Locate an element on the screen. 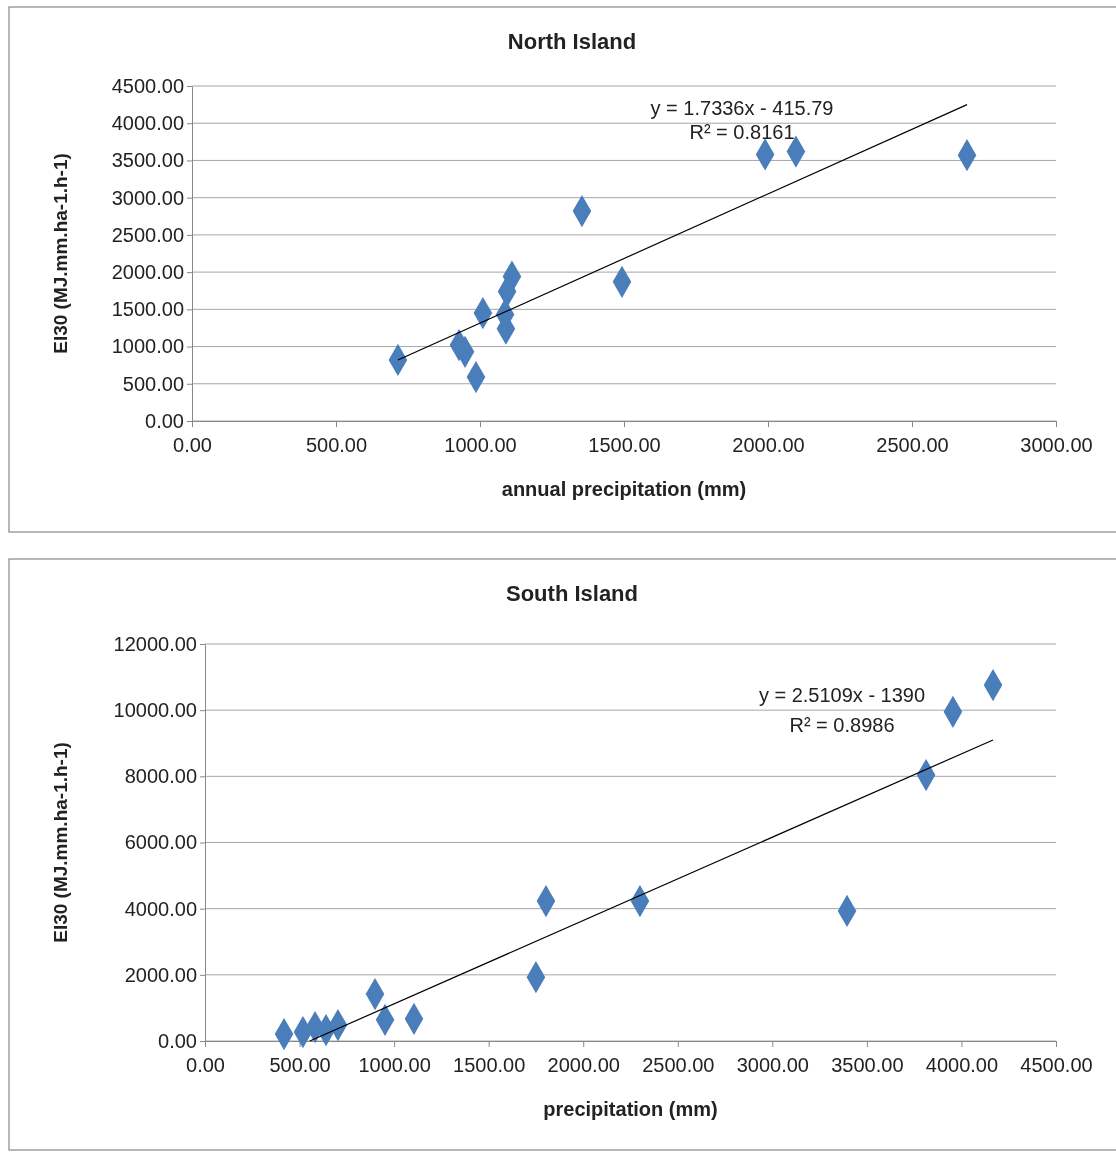  y-tick-label: 3000.00 is located at coordinates (147, 197).